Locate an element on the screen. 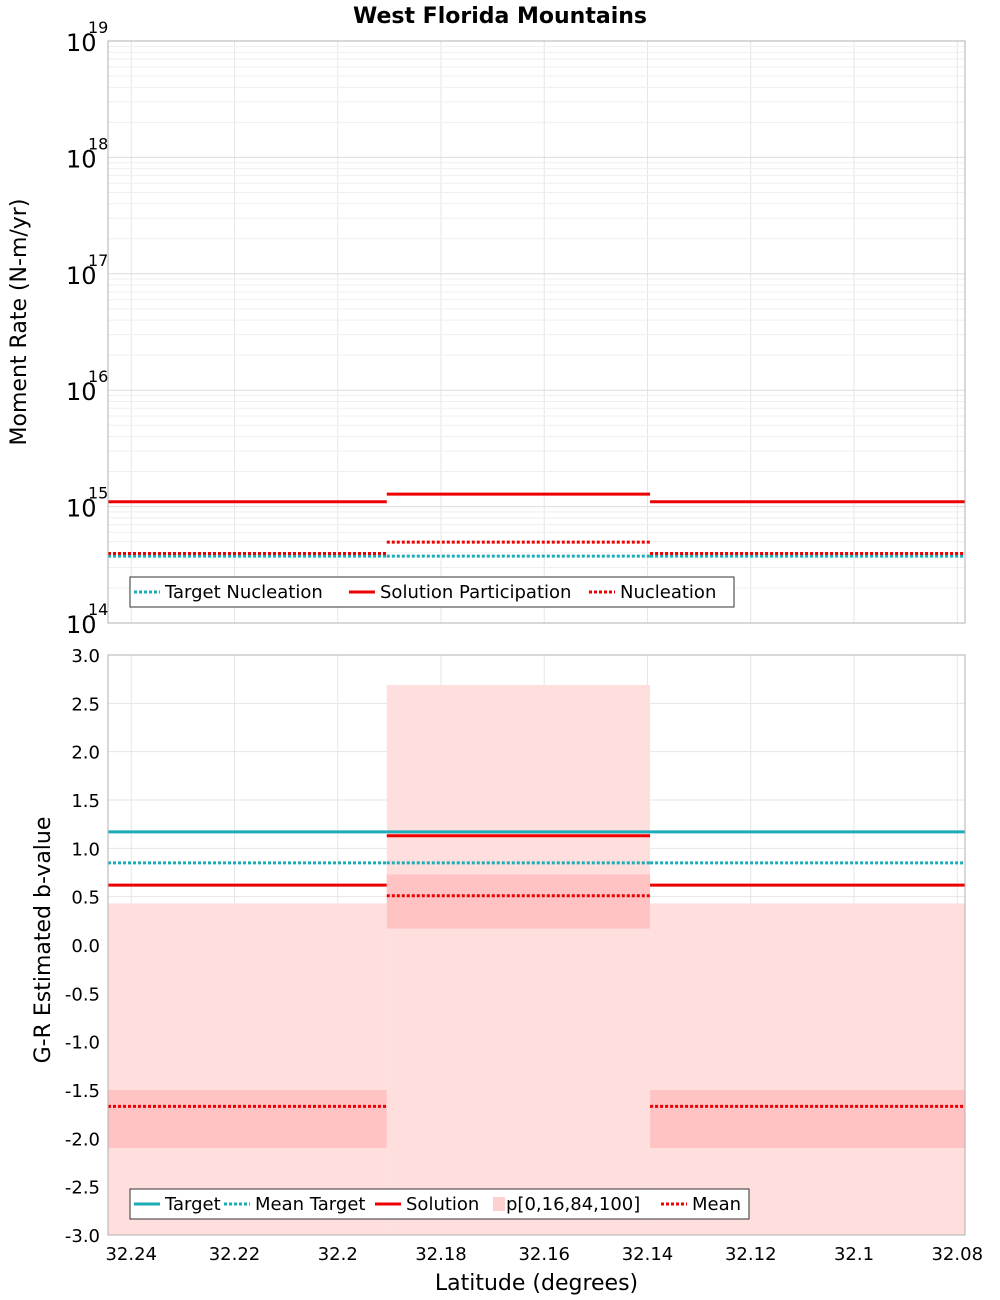 The height and width of the screenshot is (1300, 1000). x-tick-label: 32.18 is located at coordinates (441, 1254).